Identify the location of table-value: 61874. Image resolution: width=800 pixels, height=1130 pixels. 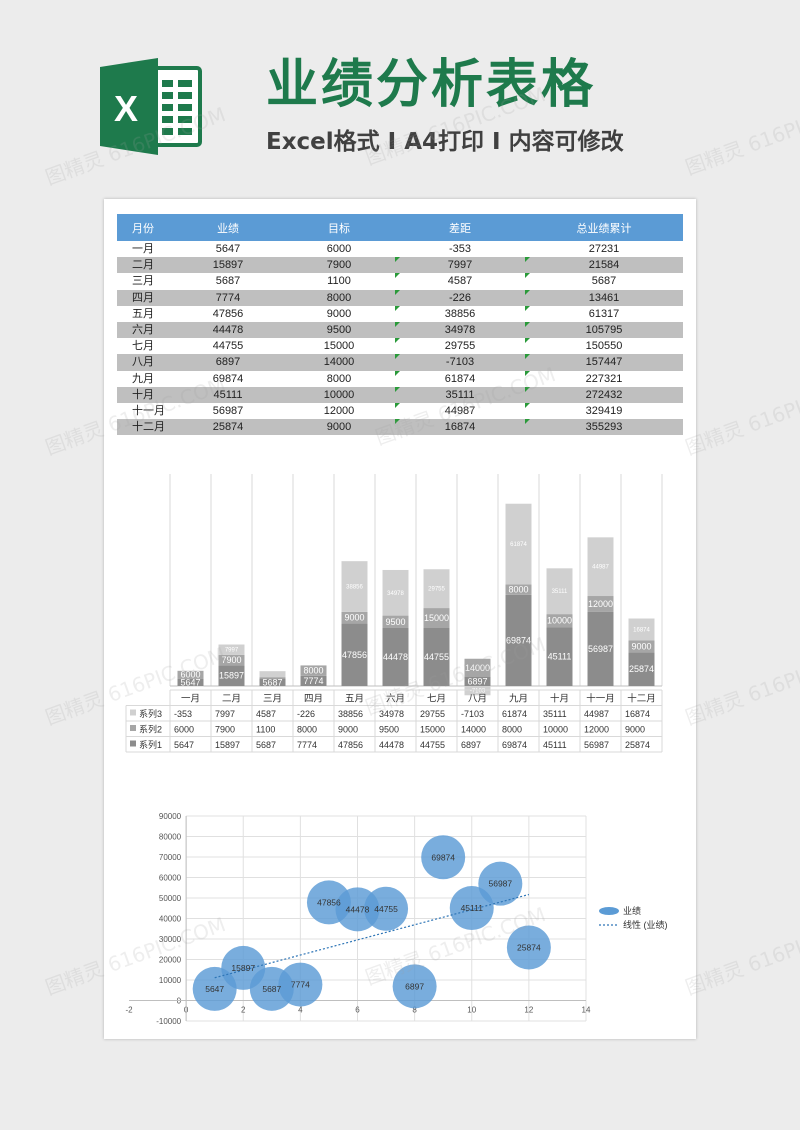
(514, 714).